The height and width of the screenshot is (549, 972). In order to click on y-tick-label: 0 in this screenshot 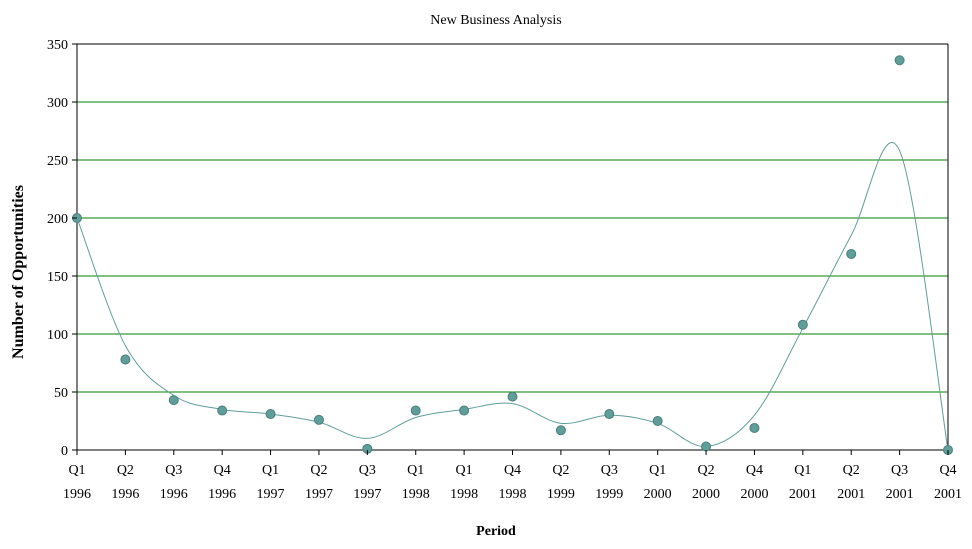, I will do `click(64, 451)`.